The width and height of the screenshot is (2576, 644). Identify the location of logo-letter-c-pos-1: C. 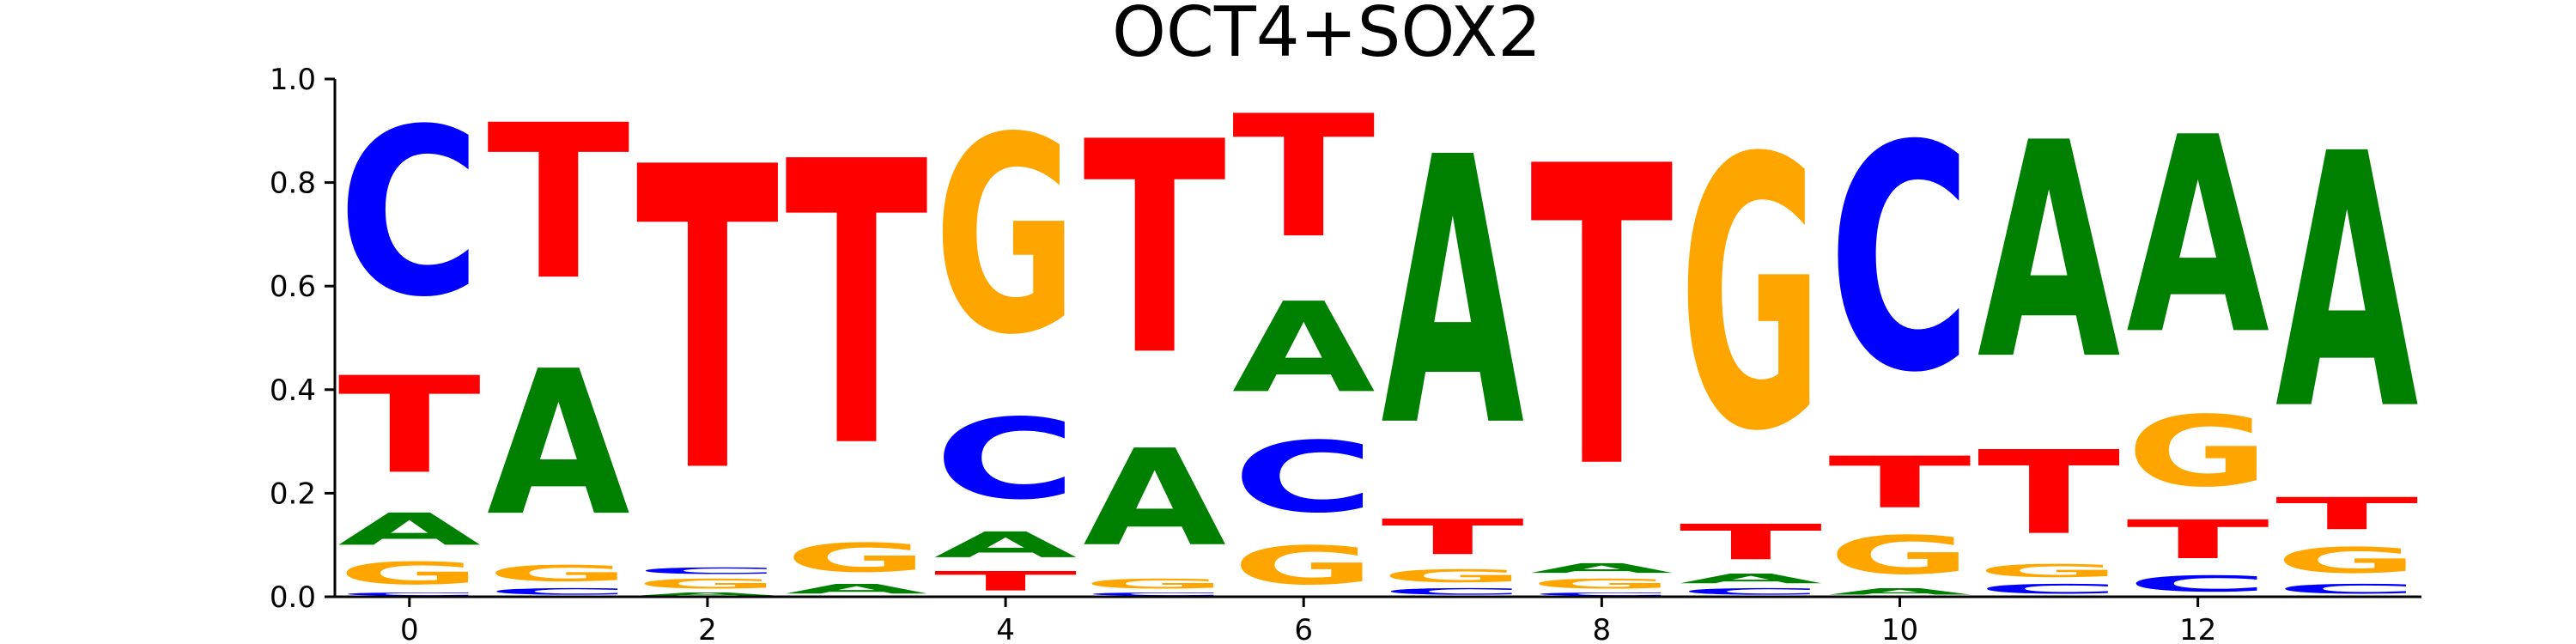
(558, 591).